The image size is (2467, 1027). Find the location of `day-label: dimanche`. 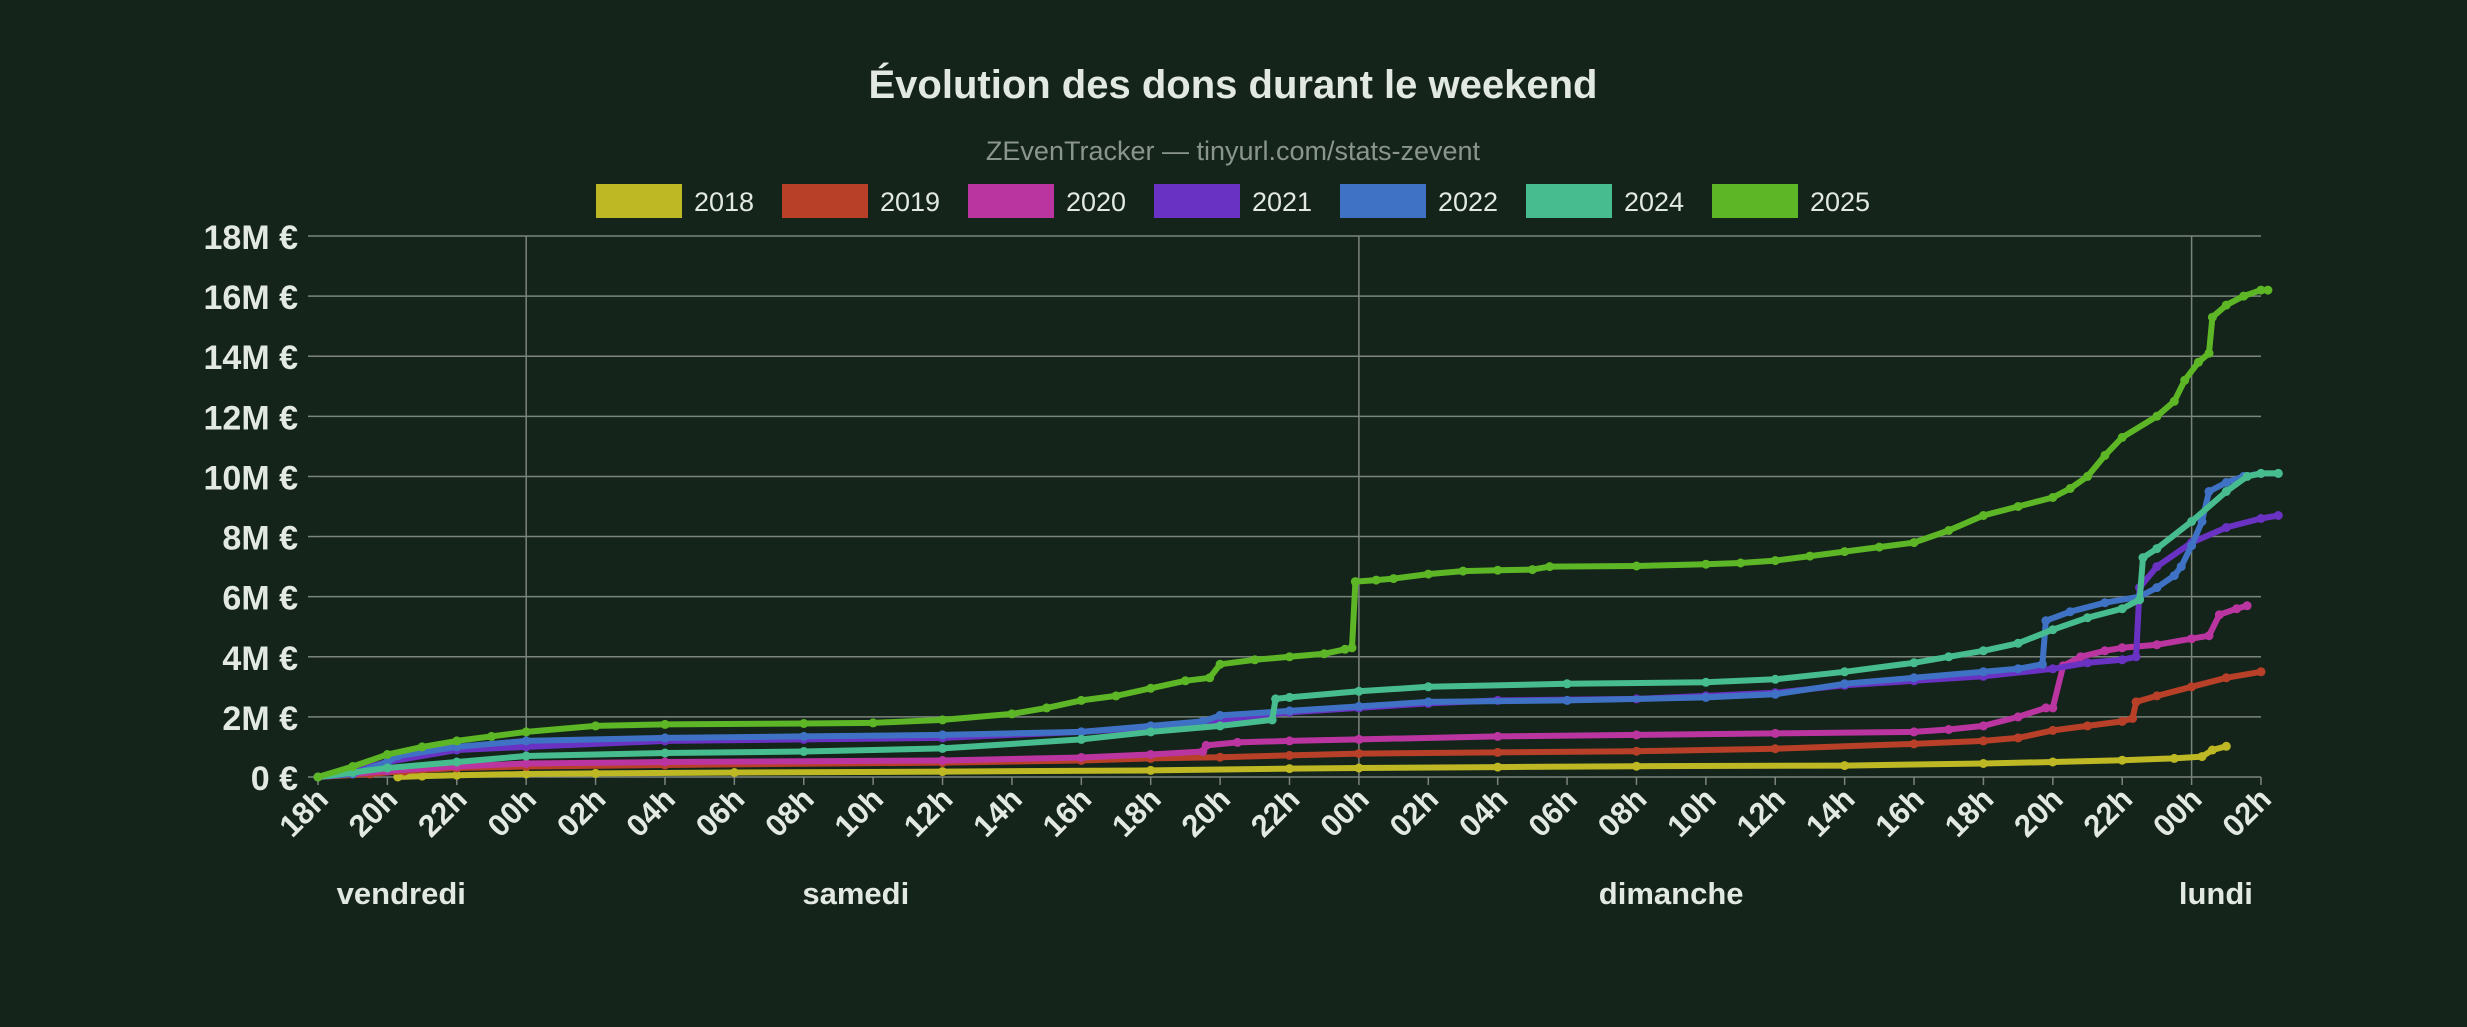

day-label: dimanche is located at coordinates (1671, 893).